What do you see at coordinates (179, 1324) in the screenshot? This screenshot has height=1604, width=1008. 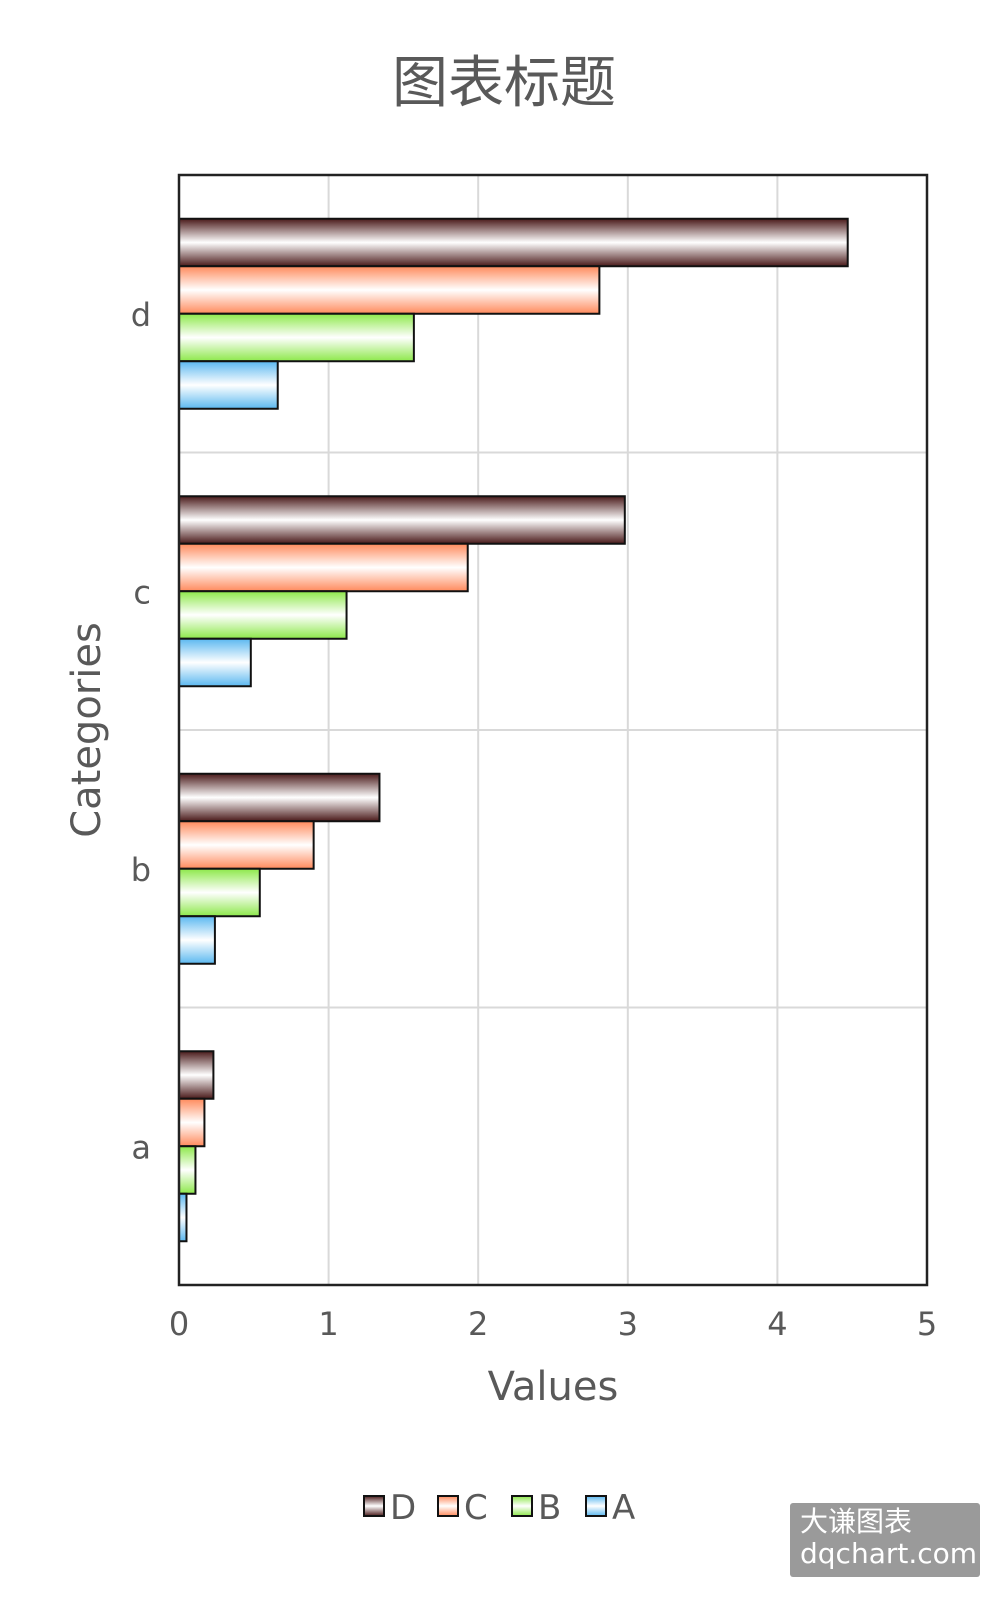 I see `x-tick-label: 0` at bounding box center [179, 1324].